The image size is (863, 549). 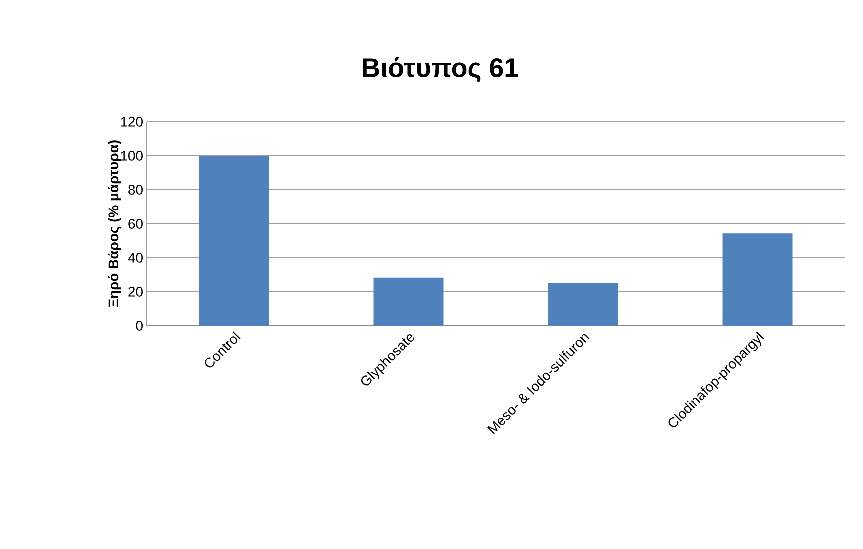 What do you see at coordinates (135, 224) in the screenshot?
I see `y-tick-label: 60` at bounding box center [135, 224].